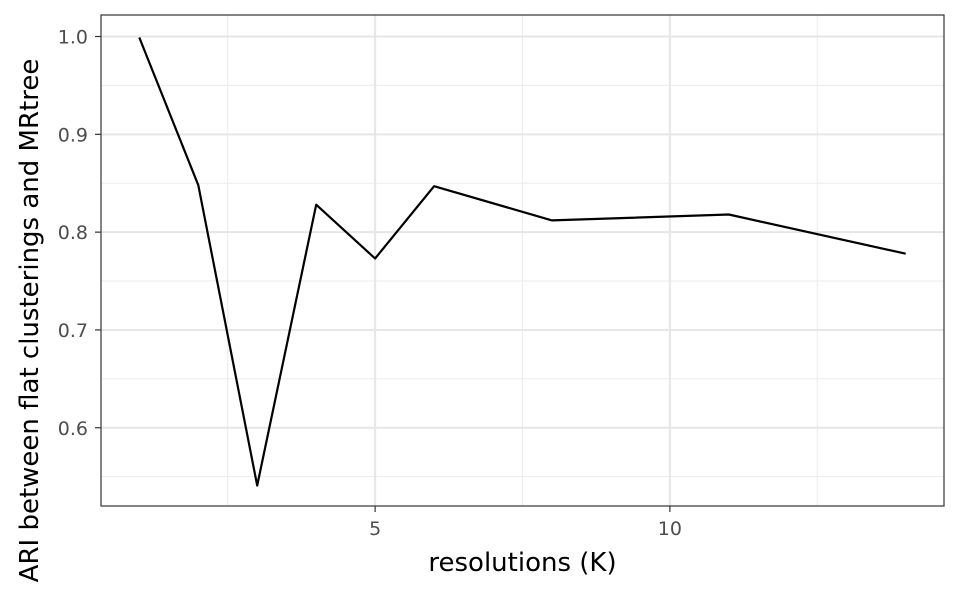  What do you see at coordinates (522, 563) in the screenshot?
I see `x-axis-title: resolutions (K)` at bounding box center [522, 563].